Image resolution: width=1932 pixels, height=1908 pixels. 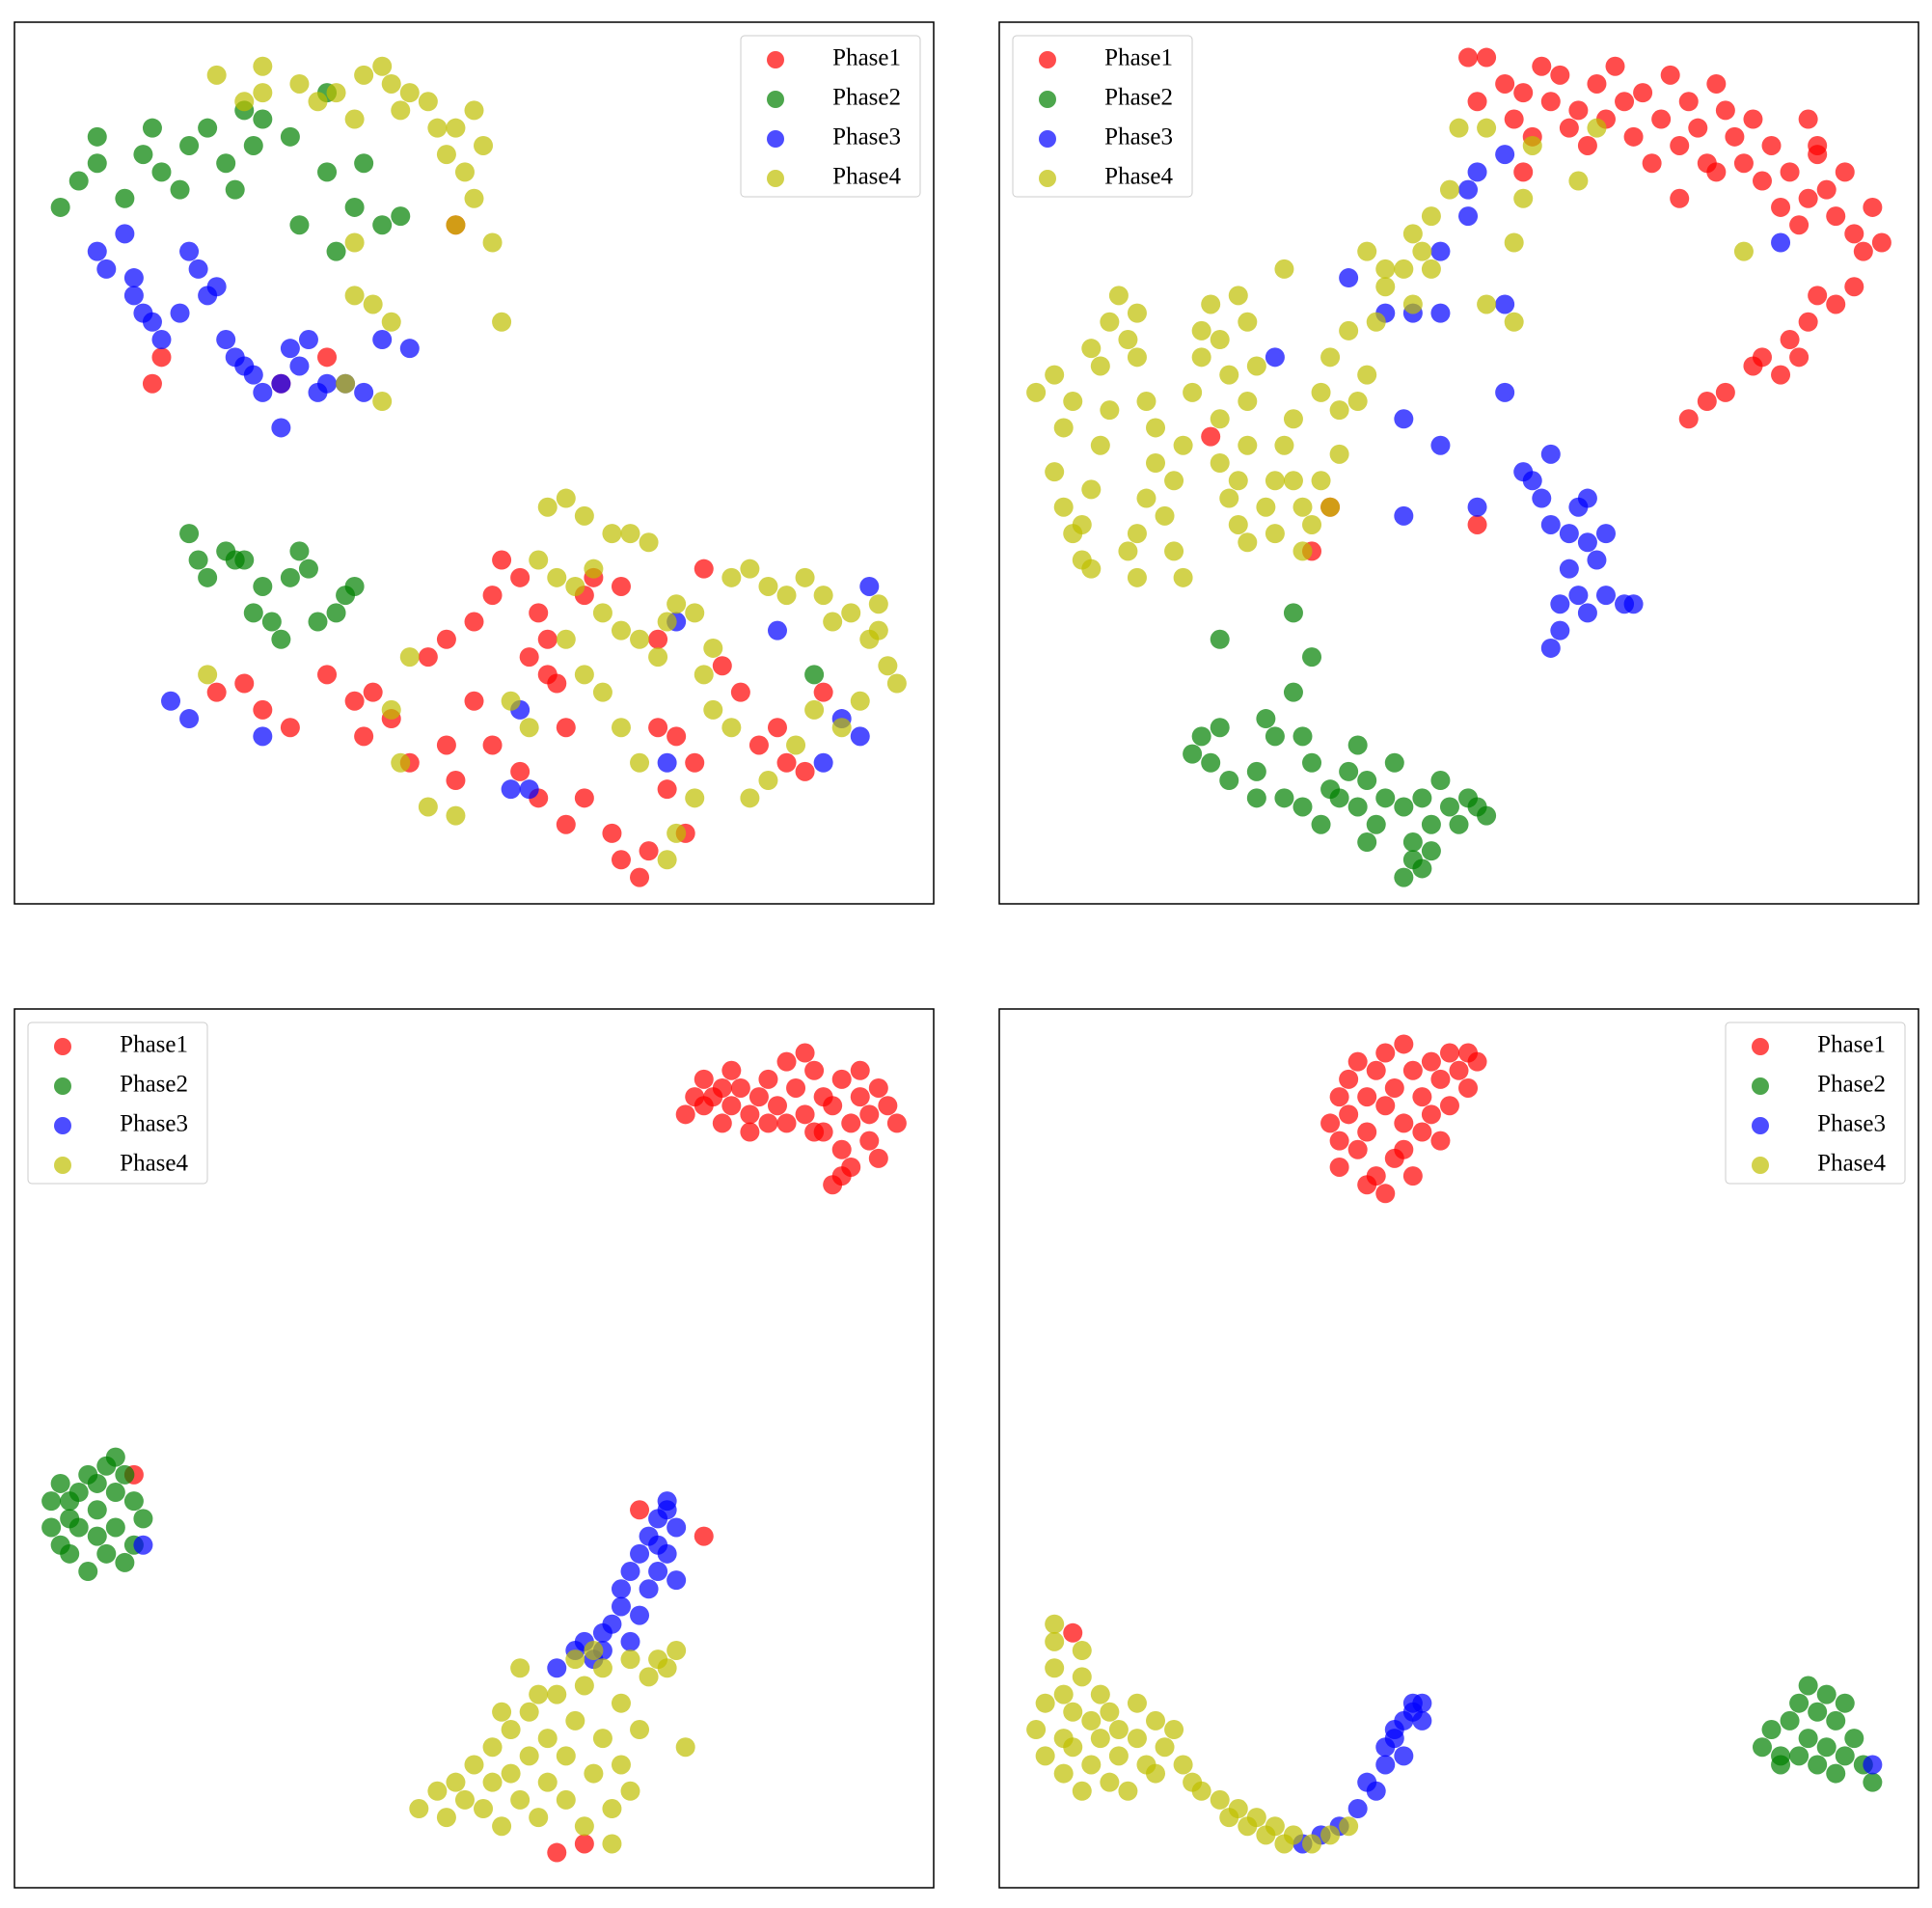 What do you see at coordinates (154, 1124) in the screenshot?
I see `legend-label: Phase3` at bounding box center [154, 1124].